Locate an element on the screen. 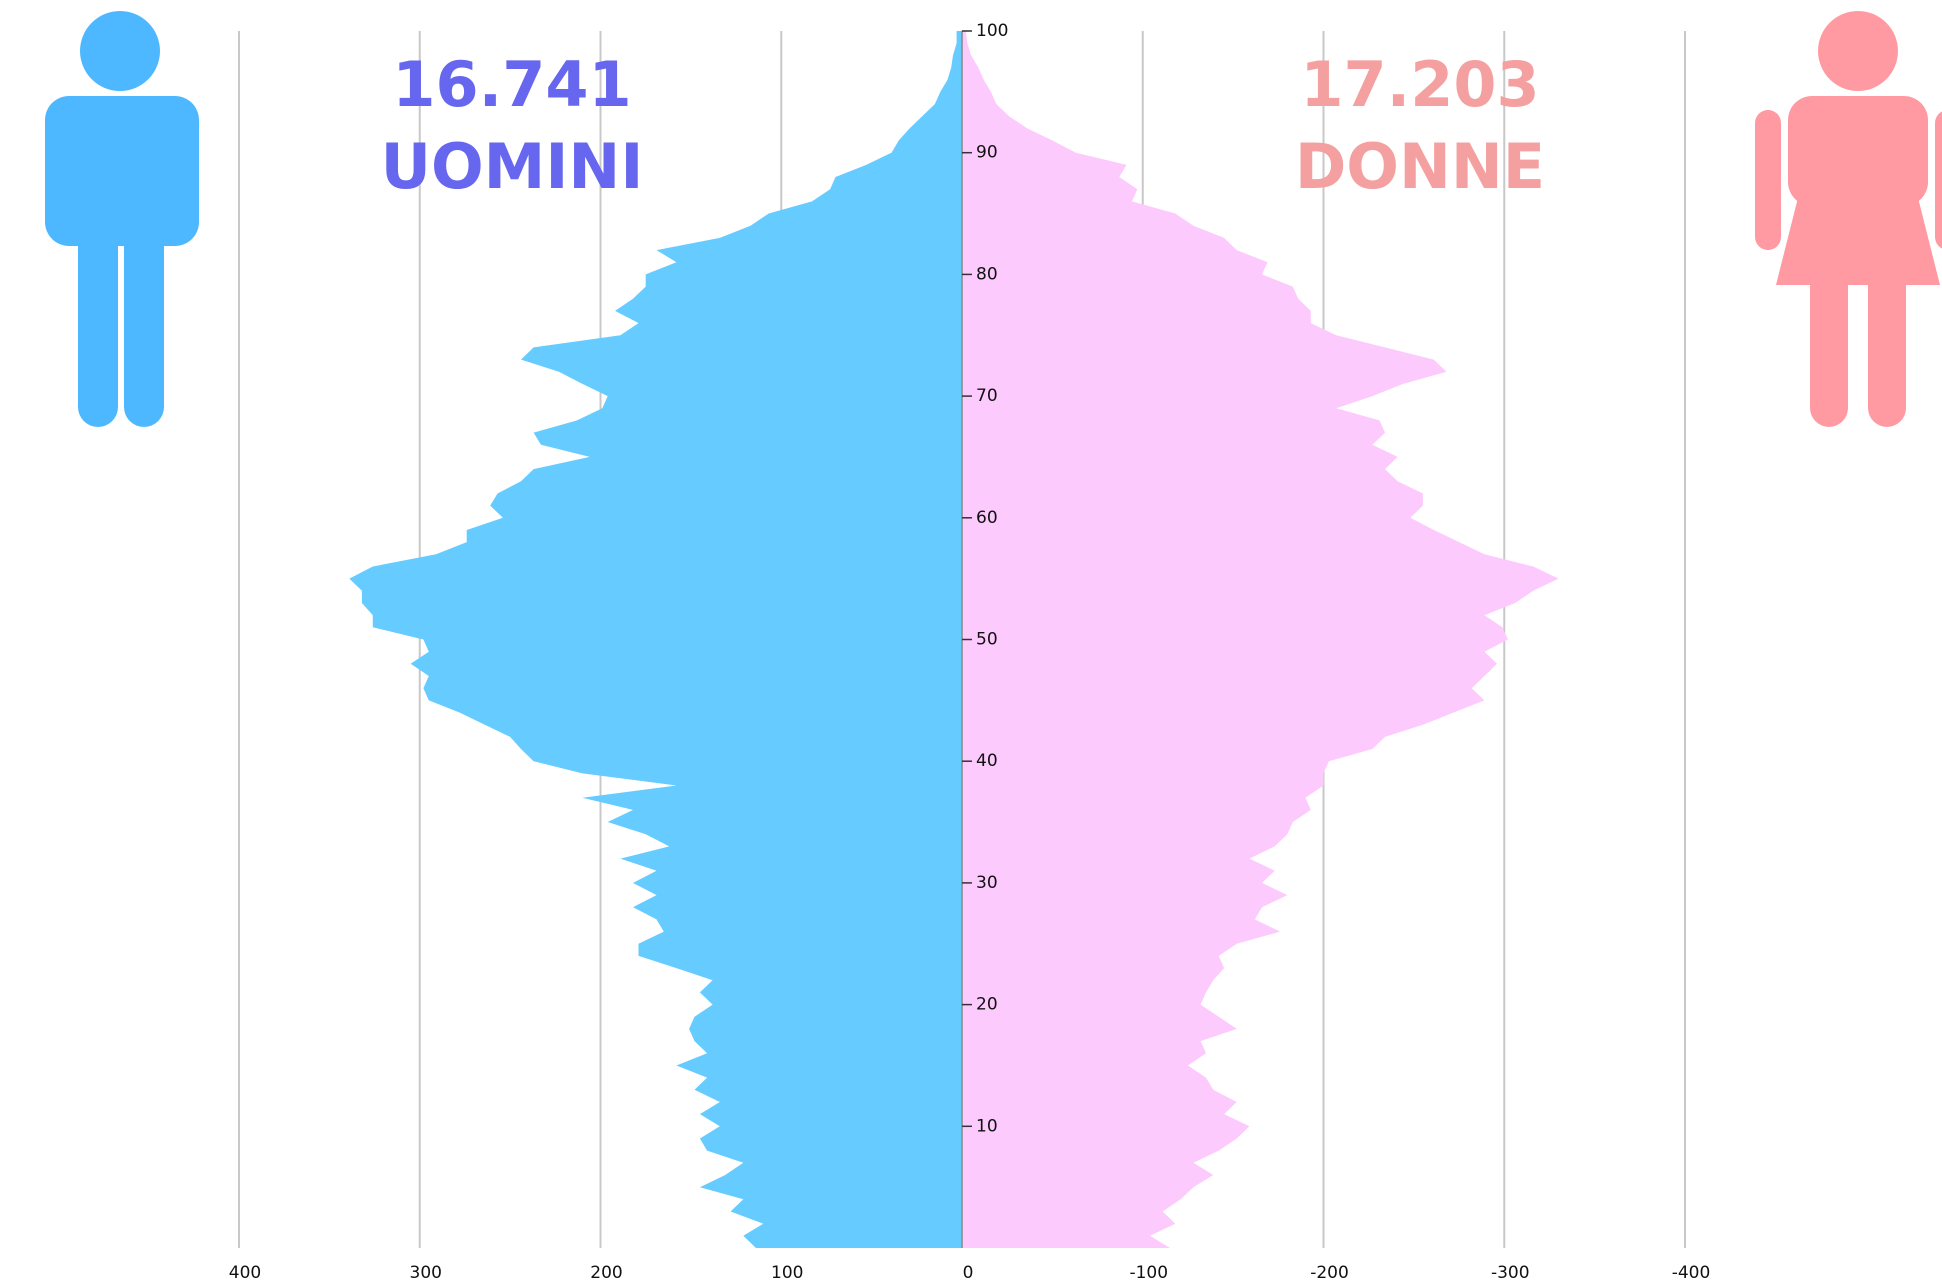 Image resolution: width=1942 pixels, height=1286 pixels. y-tick-label: 50 is located at coordinates (987, 640).